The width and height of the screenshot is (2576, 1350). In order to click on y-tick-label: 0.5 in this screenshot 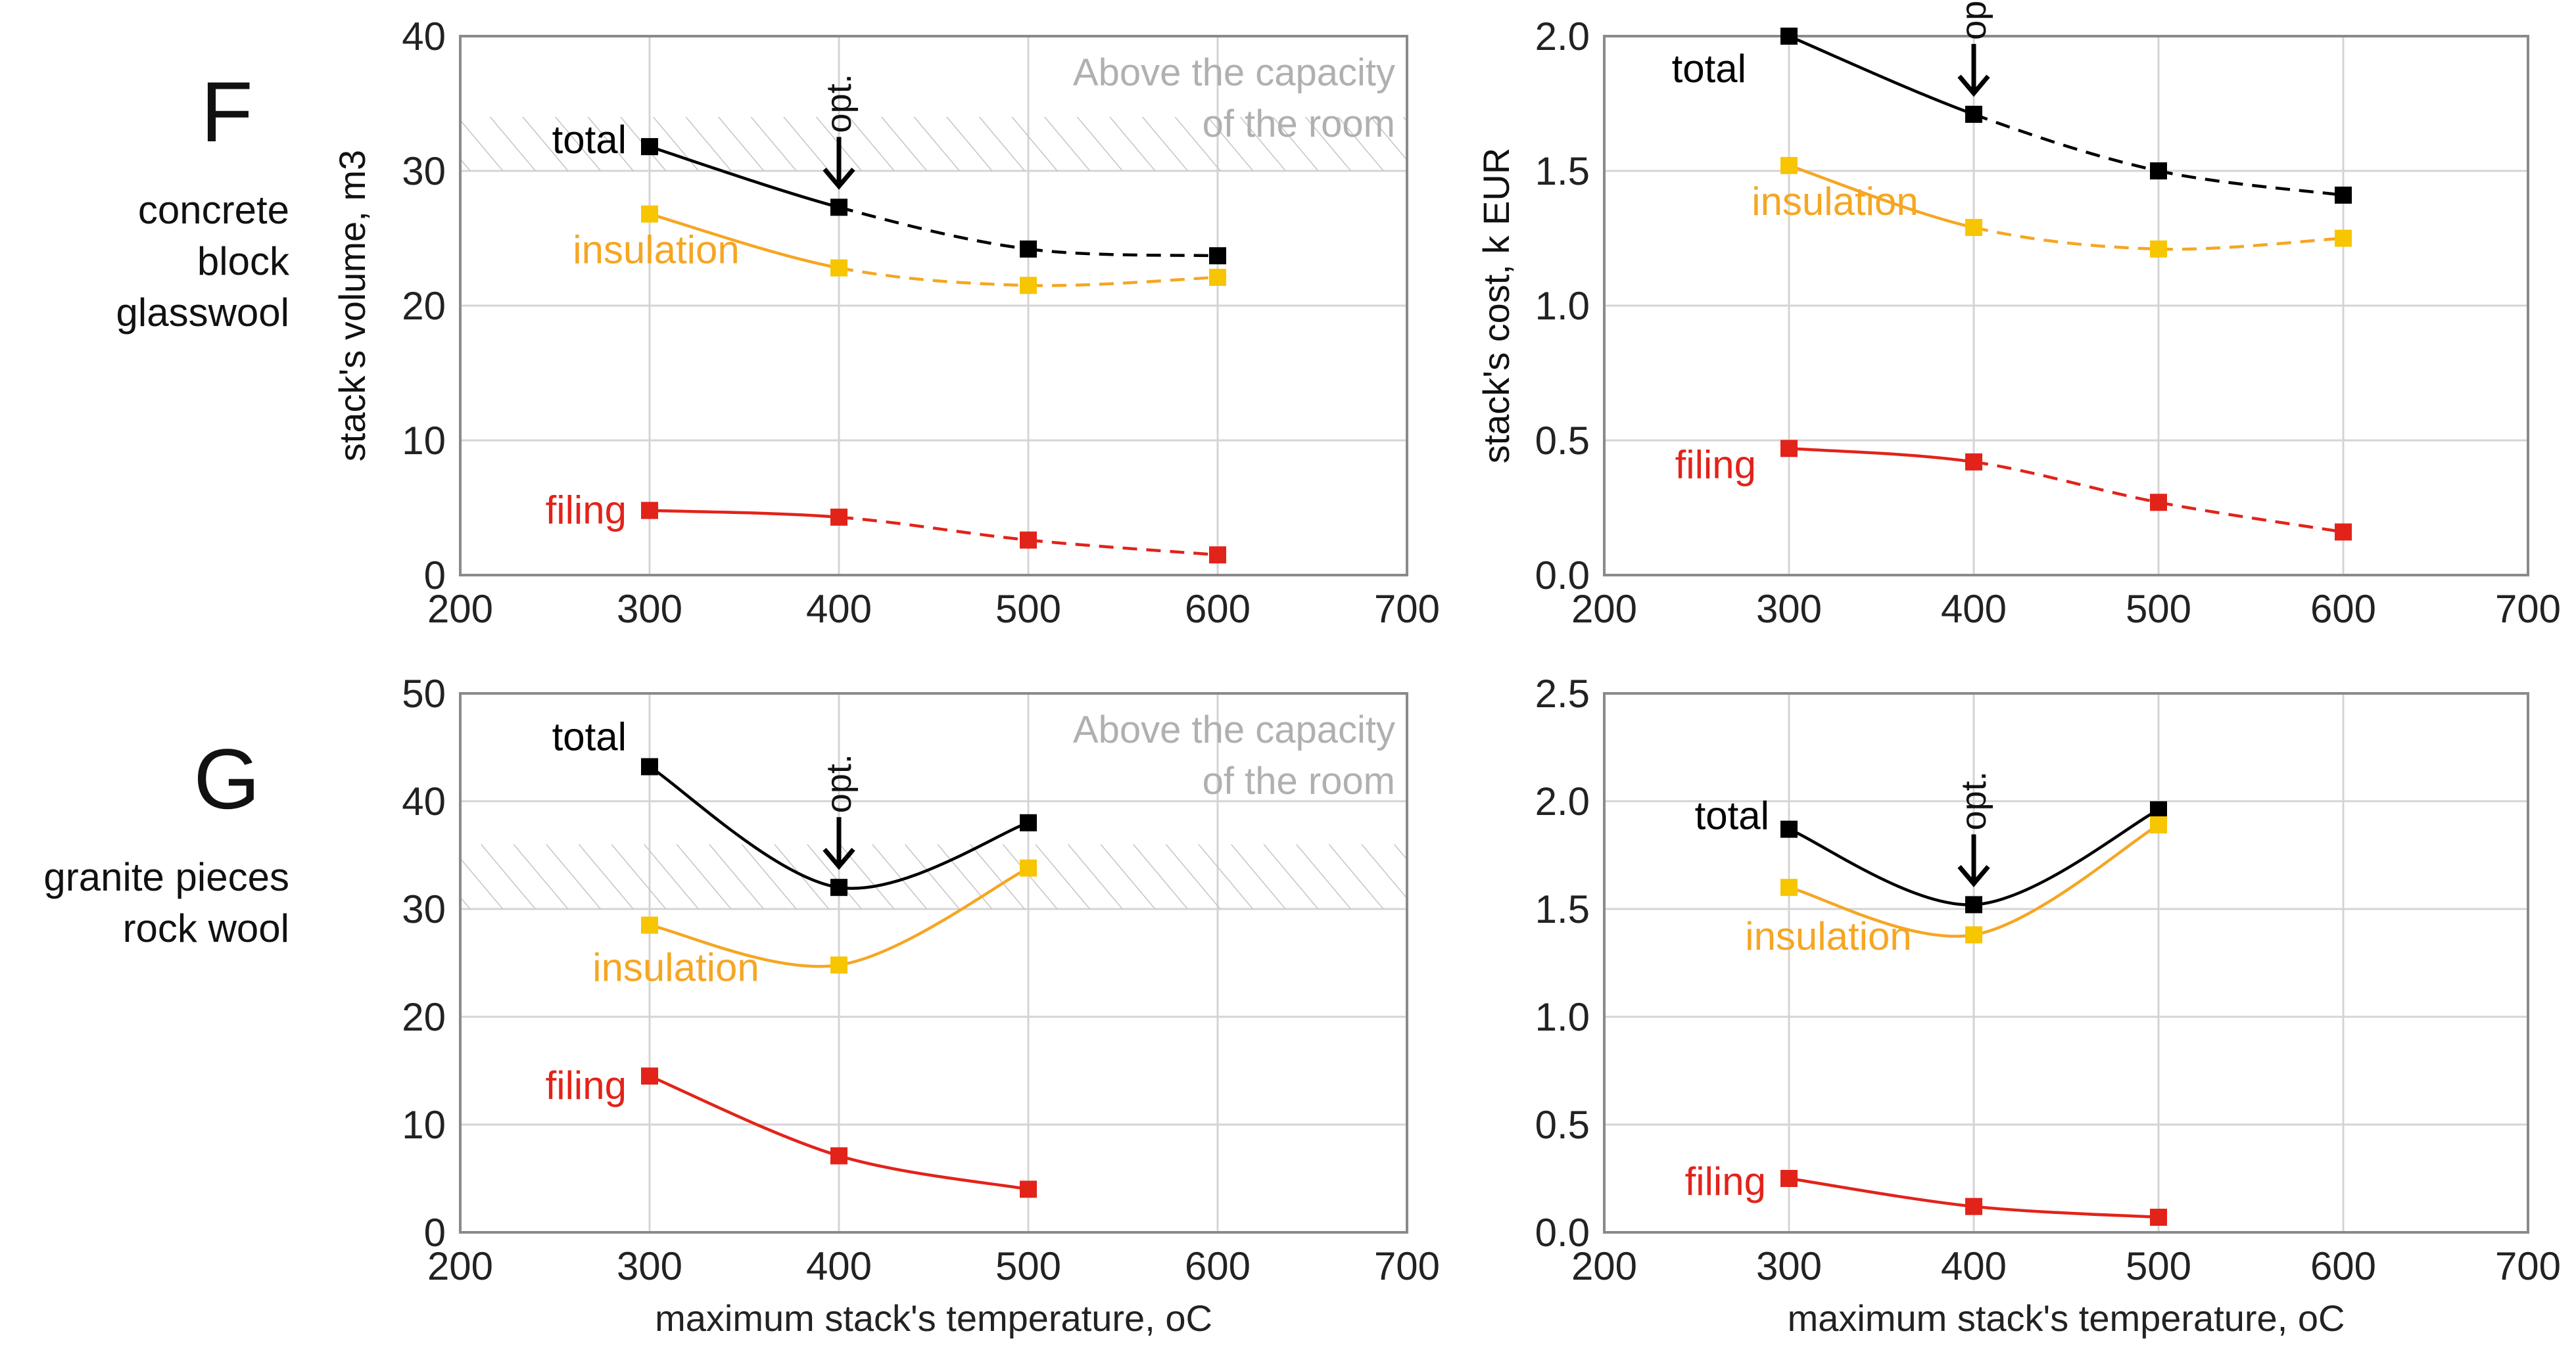, I will do `click(1562, 1125)`.